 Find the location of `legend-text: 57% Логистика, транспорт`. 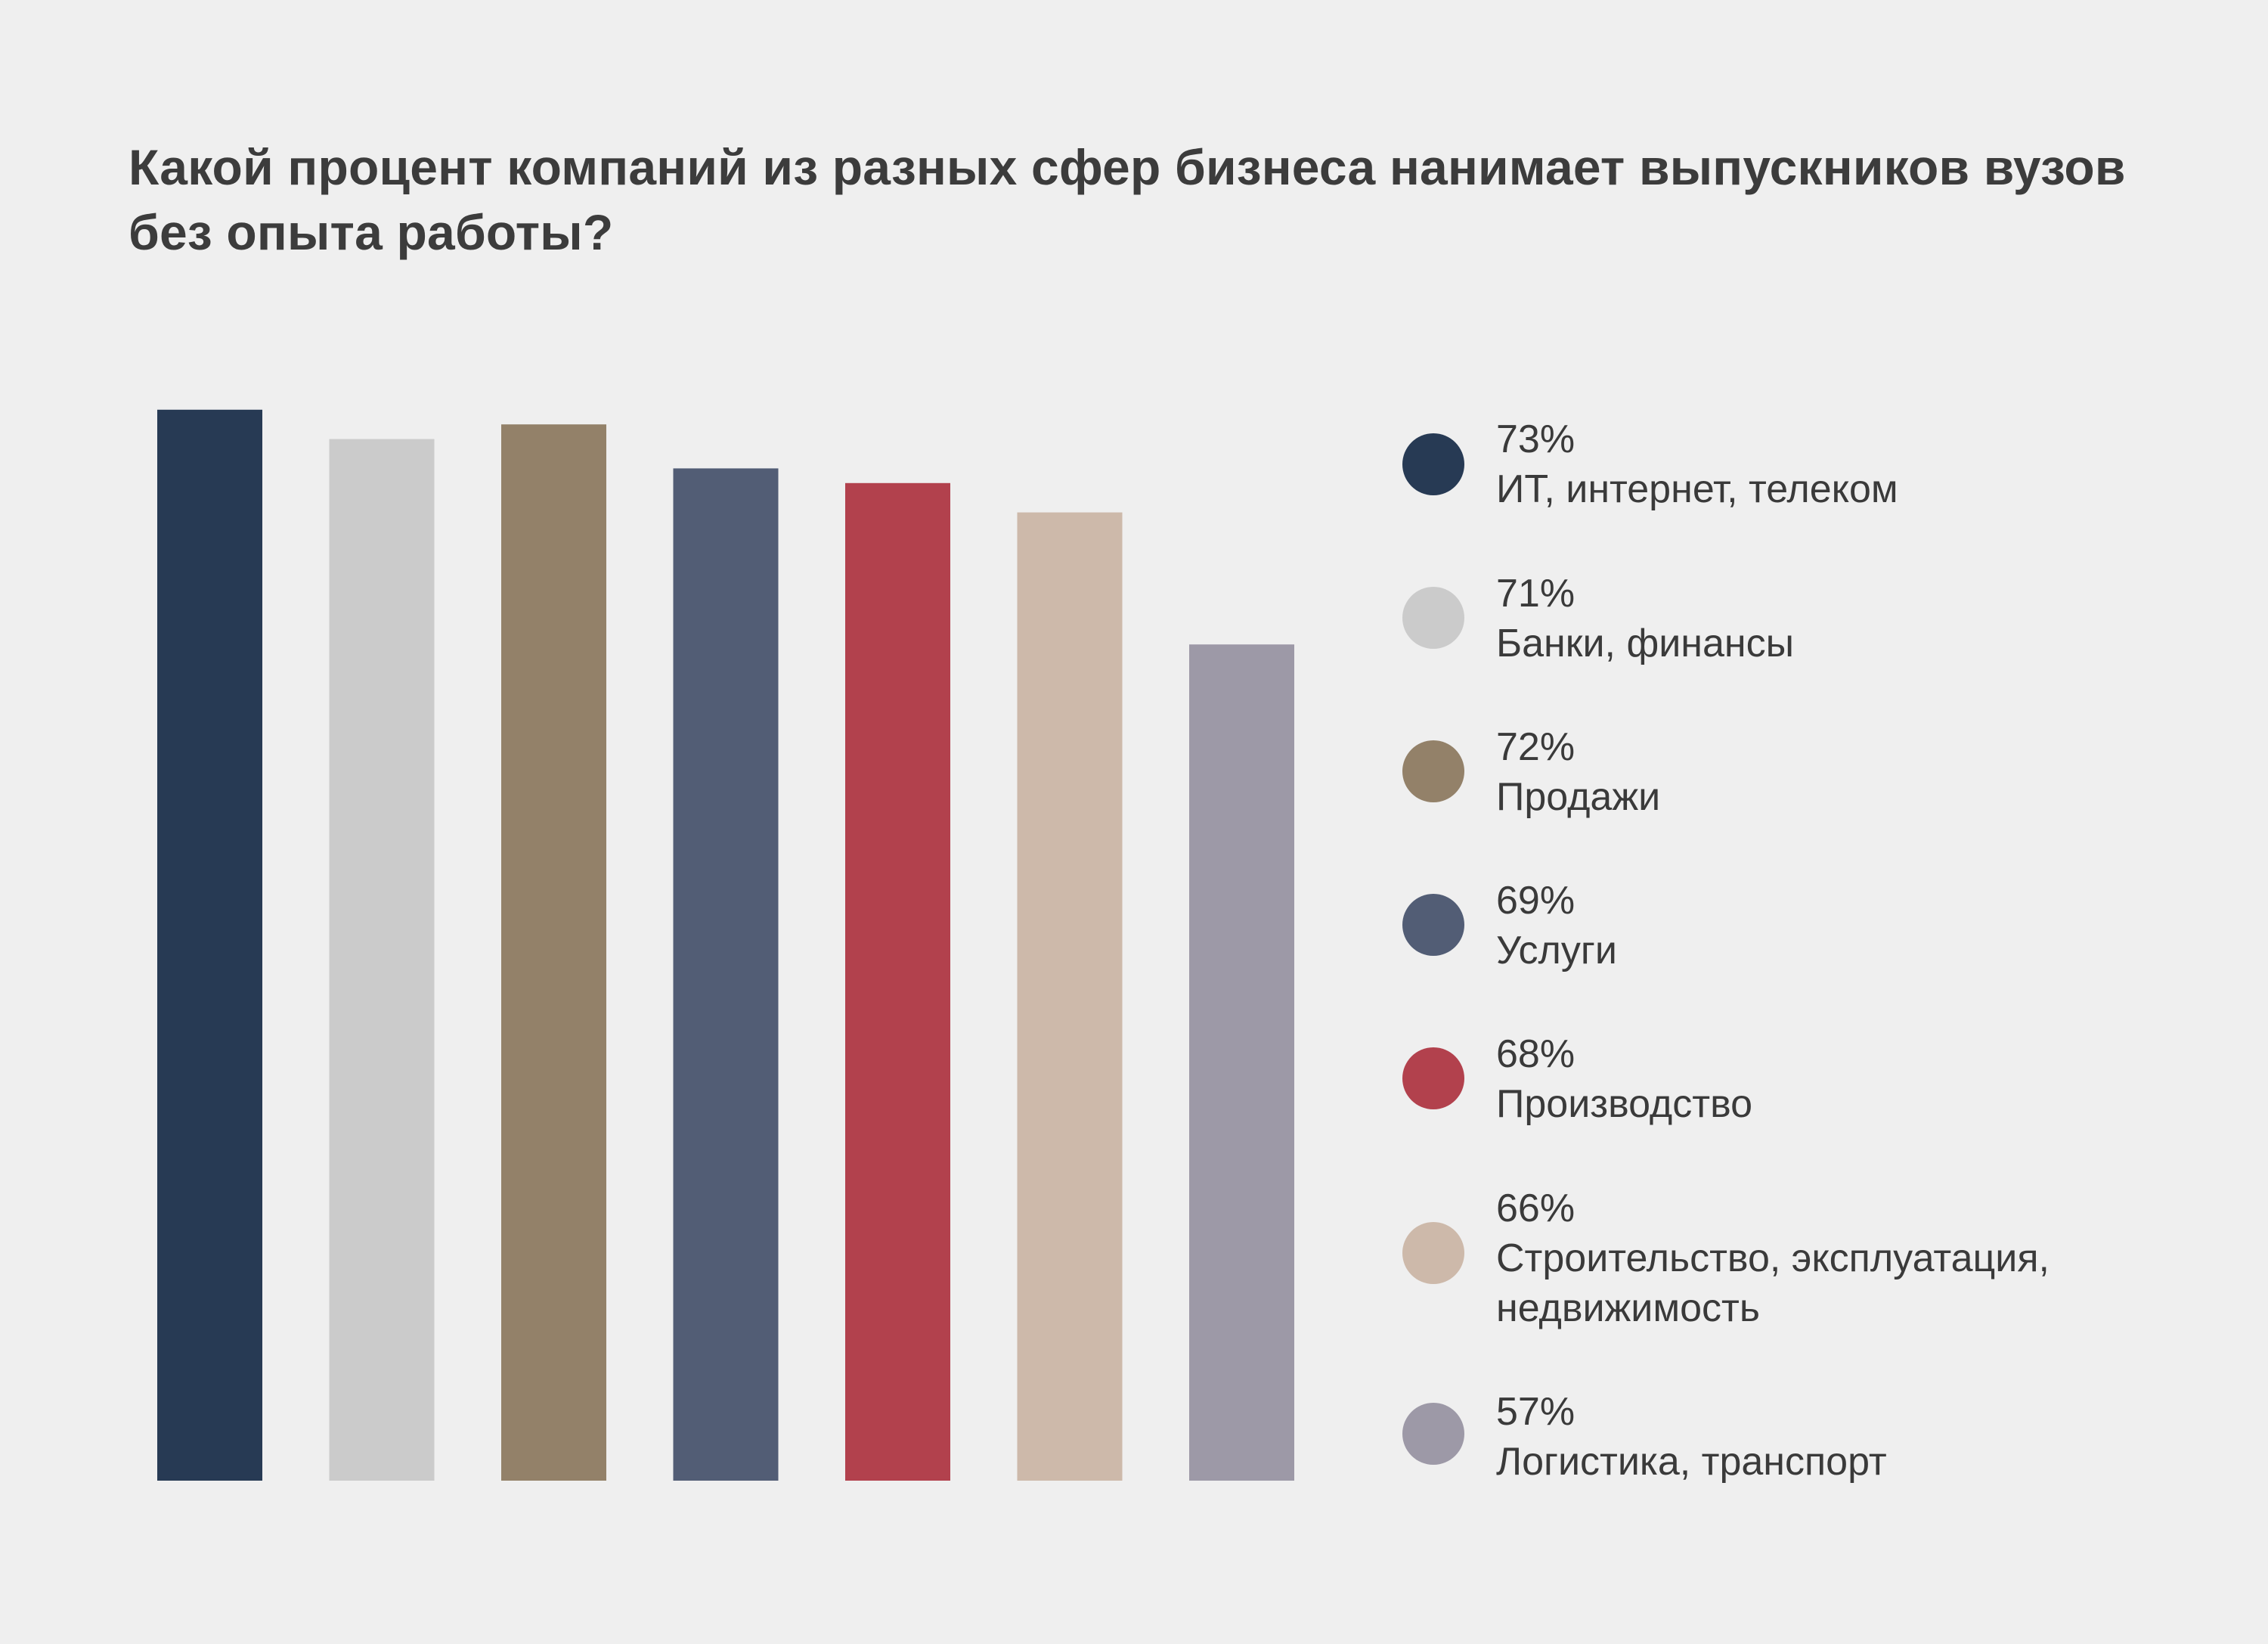

legend-text: 57% Логистика, транспорт is located at coordinates (1859, 1437).